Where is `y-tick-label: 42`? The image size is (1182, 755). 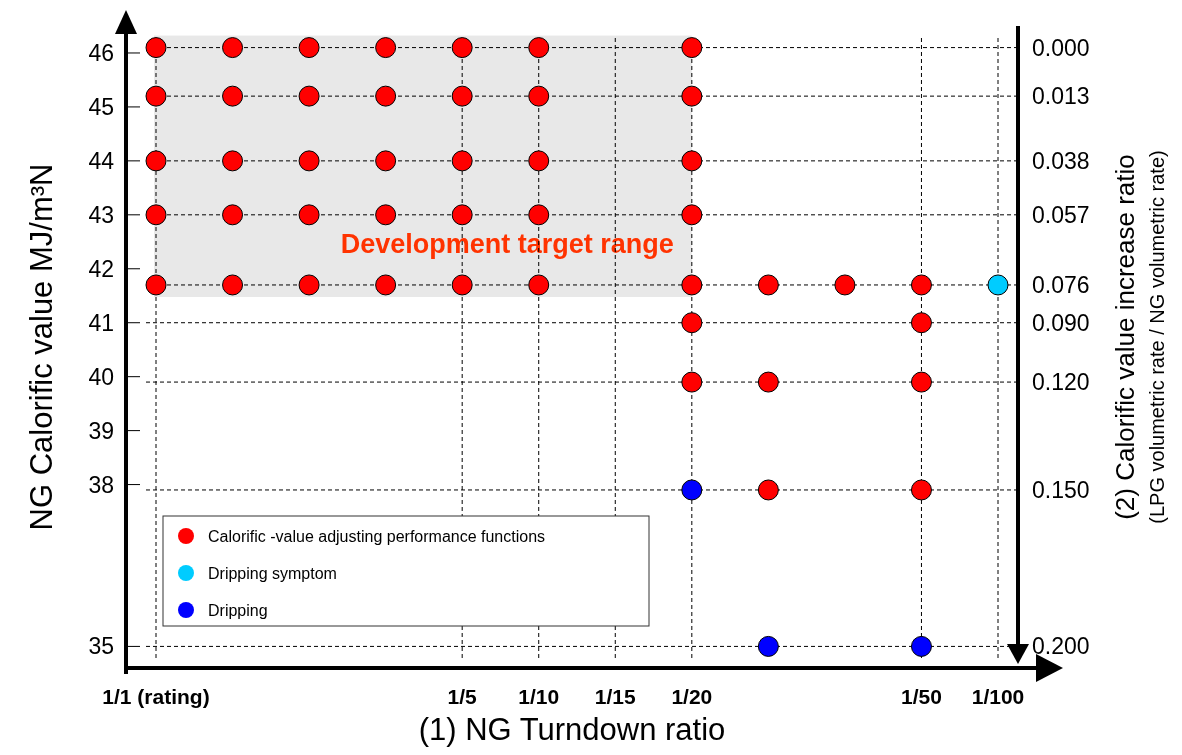
y-tick-label: 42 is located at coordinates (101, 268).